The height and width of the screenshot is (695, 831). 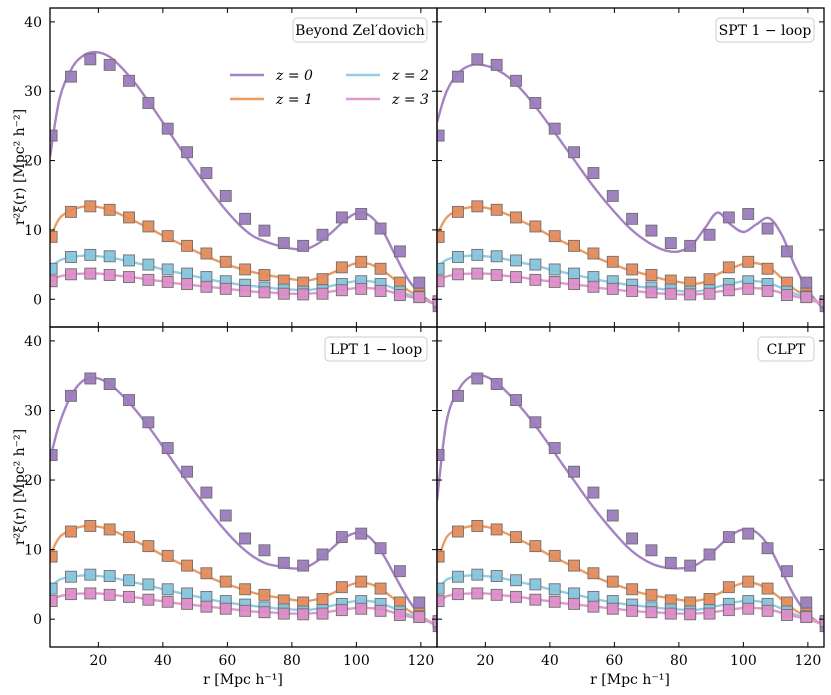 I want to click on x-tick-label: 80, so click(x=679, y=661).